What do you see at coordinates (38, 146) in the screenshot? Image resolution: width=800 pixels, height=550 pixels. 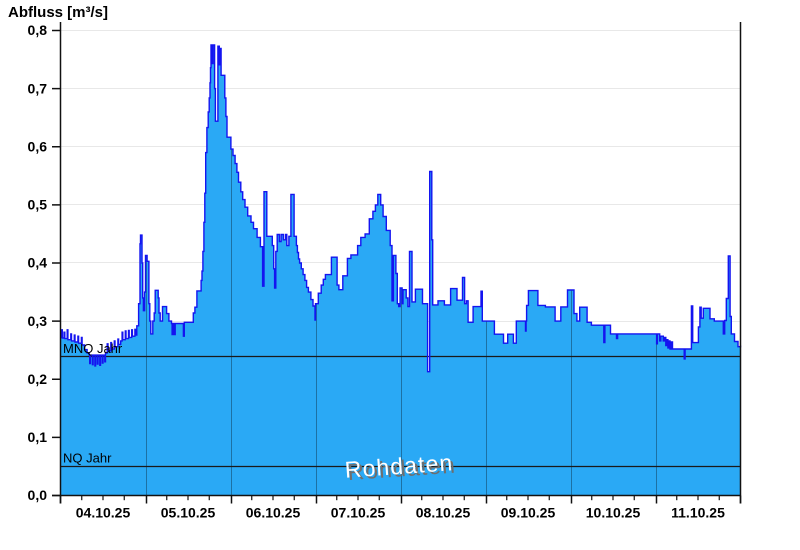 I see `svg-text: 0,6` at bounding box center [38, 146].